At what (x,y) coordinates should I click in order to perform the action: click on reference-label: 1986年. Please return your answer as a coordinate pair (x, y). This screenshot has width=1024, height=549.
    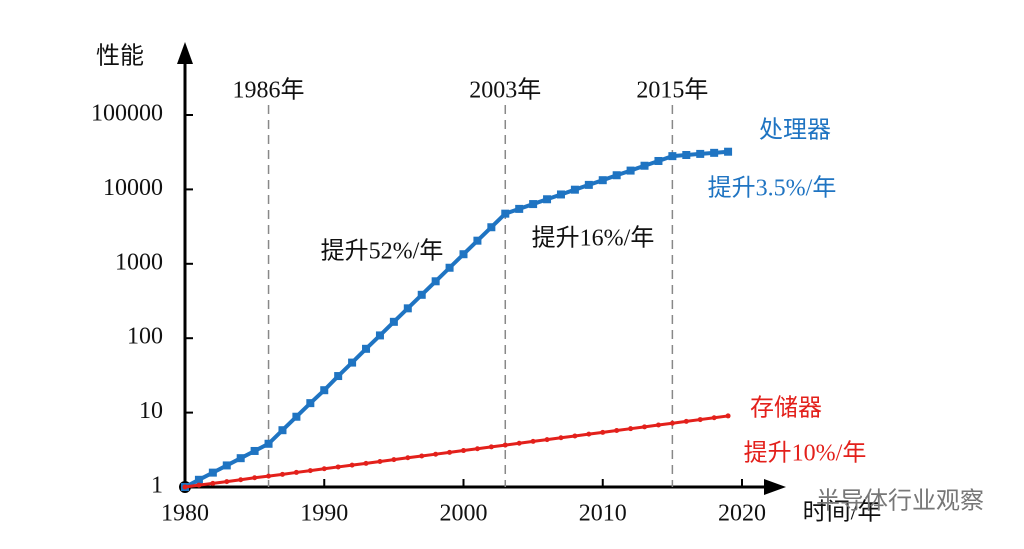
    Looking at the image, I should click on (269, 90).